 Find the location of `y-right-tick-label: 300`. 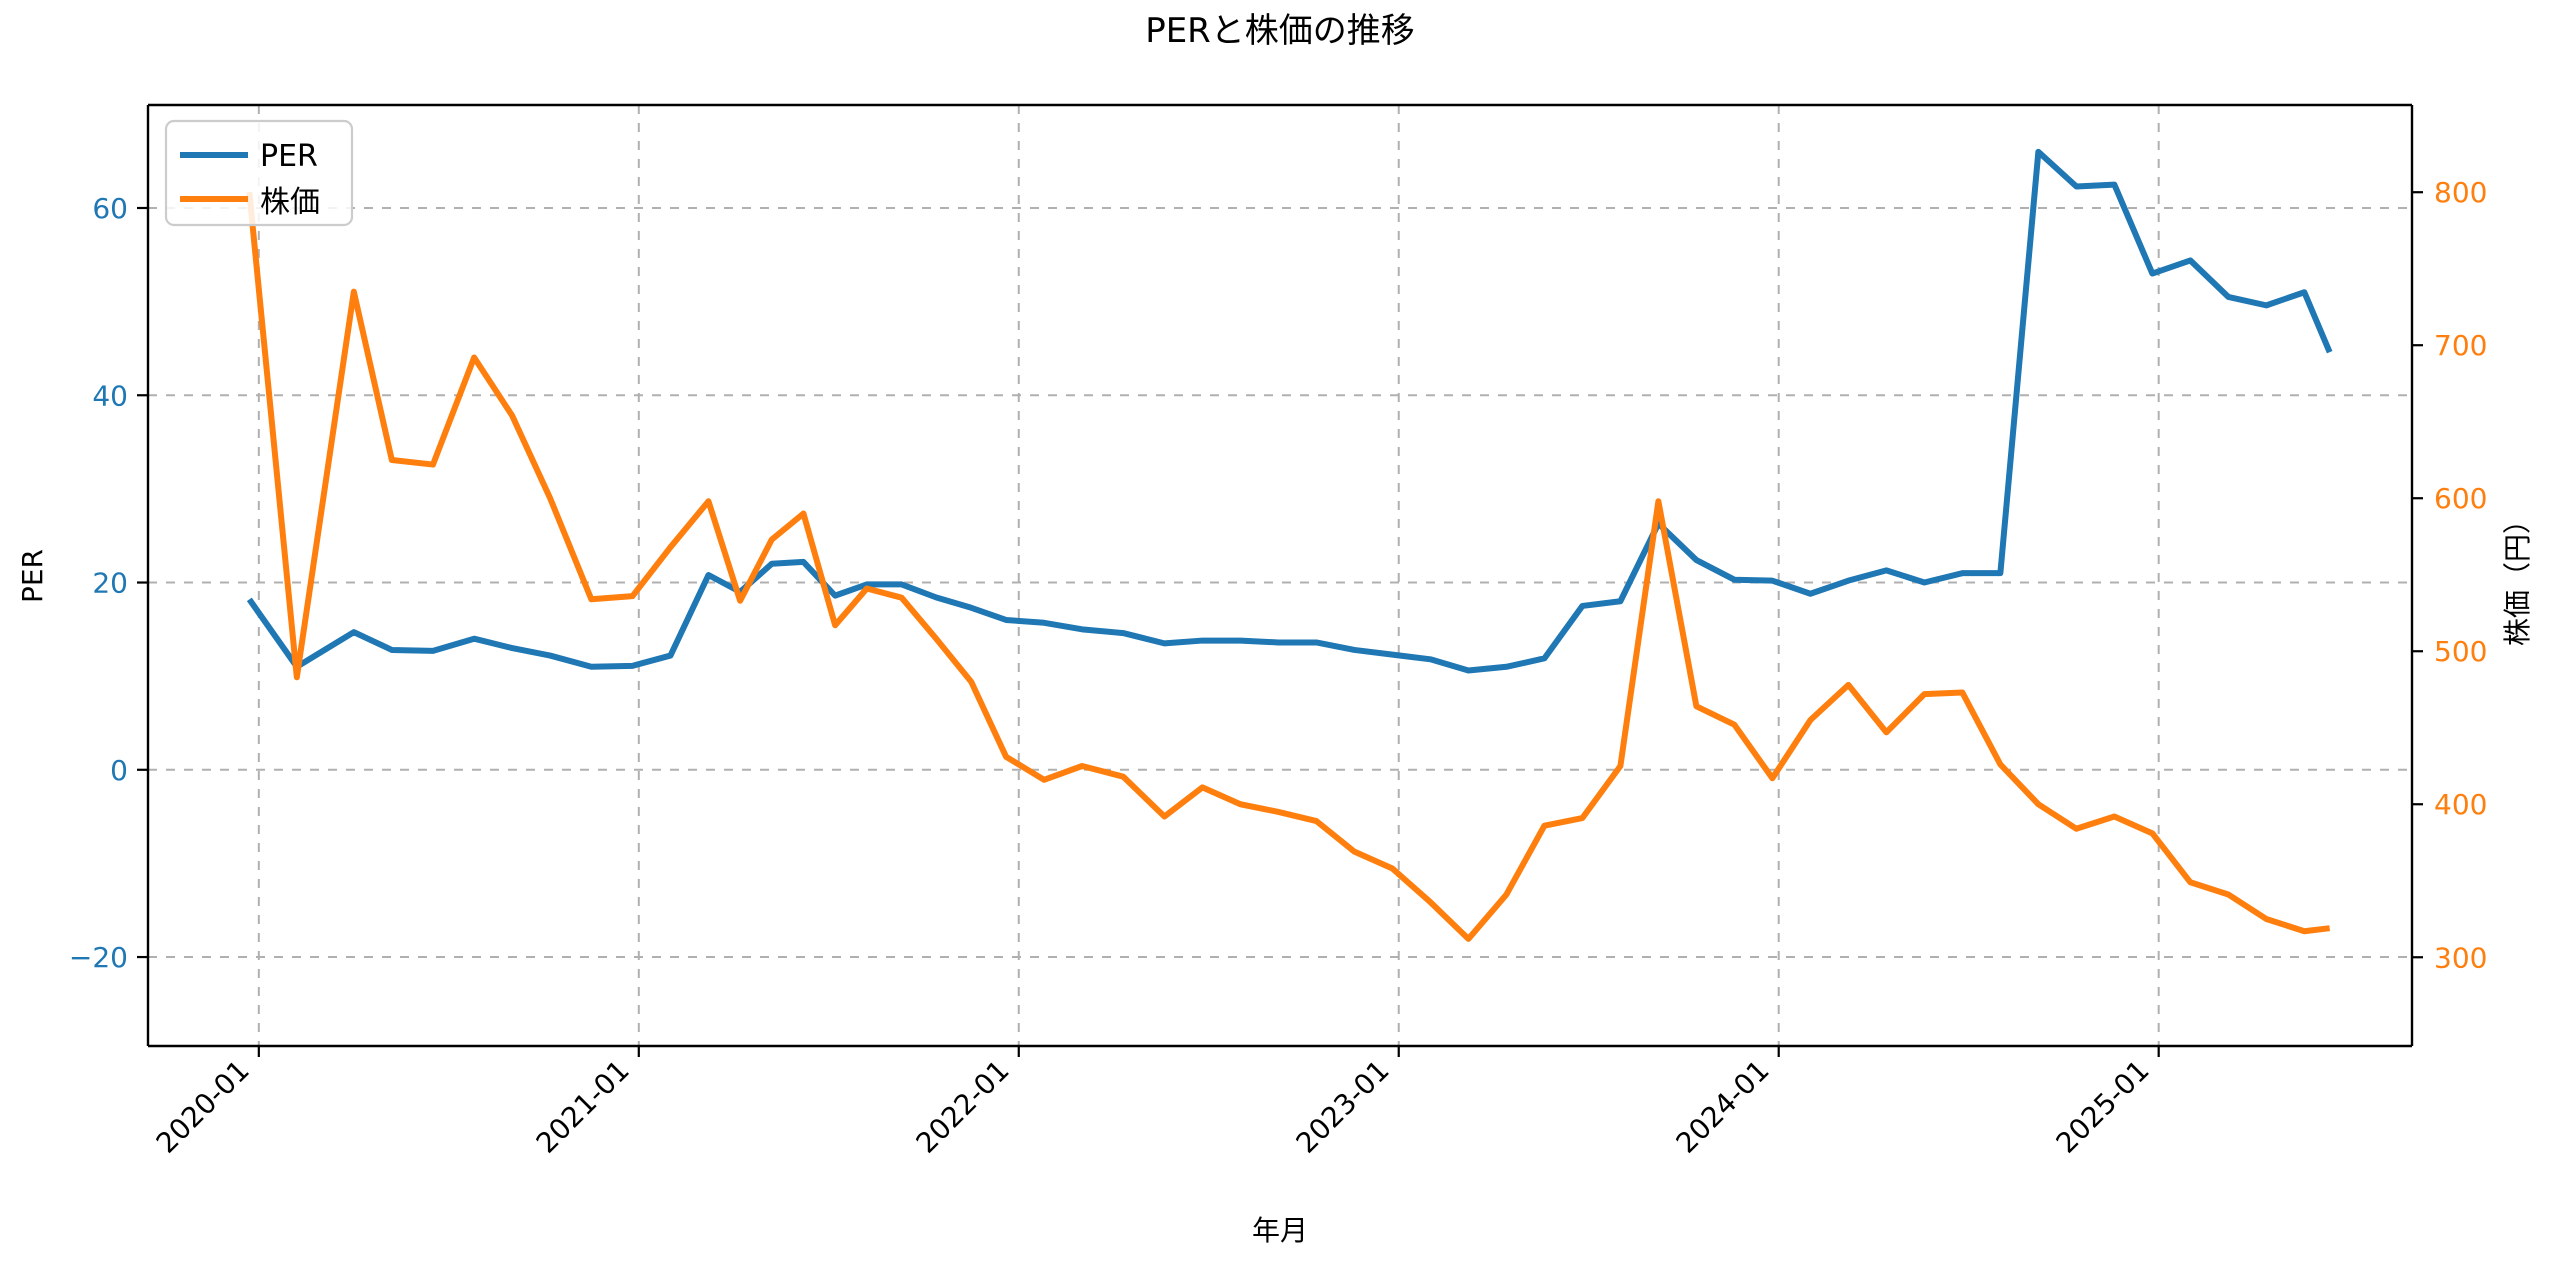

y-right-tick-label: 300 is located at coordinates (2460, 957).